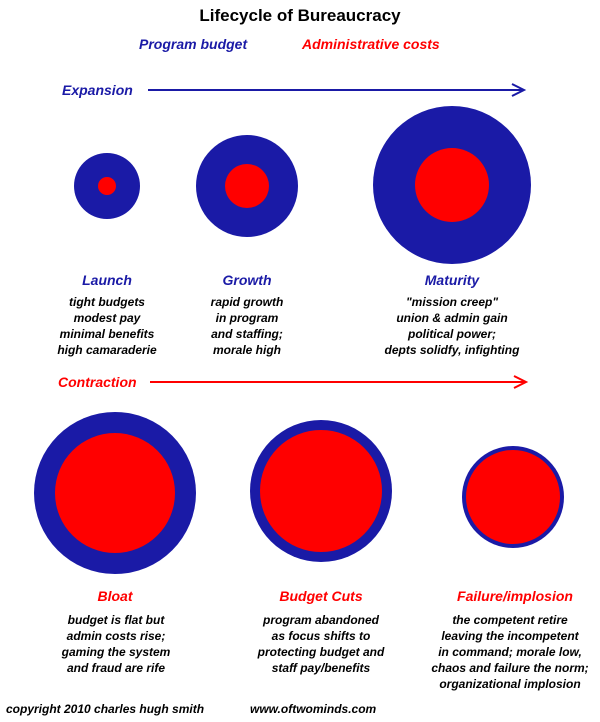  Describe the element at coordinates (116, 636) in the screenshot. I see `desc-line: admin costs rise;` at that location.